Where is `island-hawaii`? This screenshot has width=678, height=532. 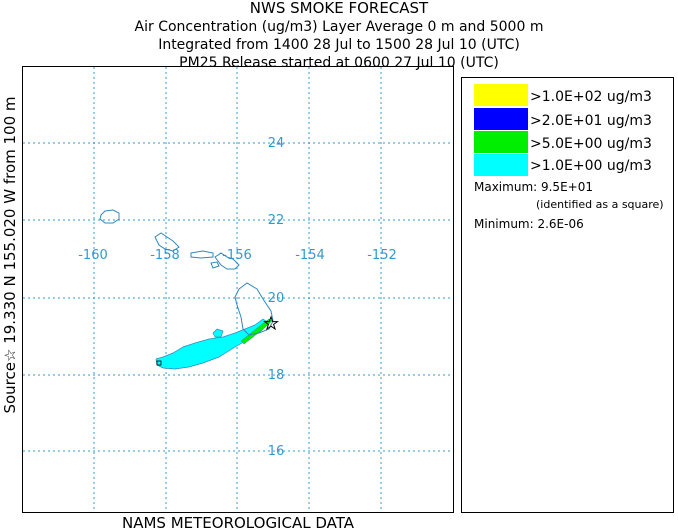
island-hawaii is located at coordinates (254, 309).